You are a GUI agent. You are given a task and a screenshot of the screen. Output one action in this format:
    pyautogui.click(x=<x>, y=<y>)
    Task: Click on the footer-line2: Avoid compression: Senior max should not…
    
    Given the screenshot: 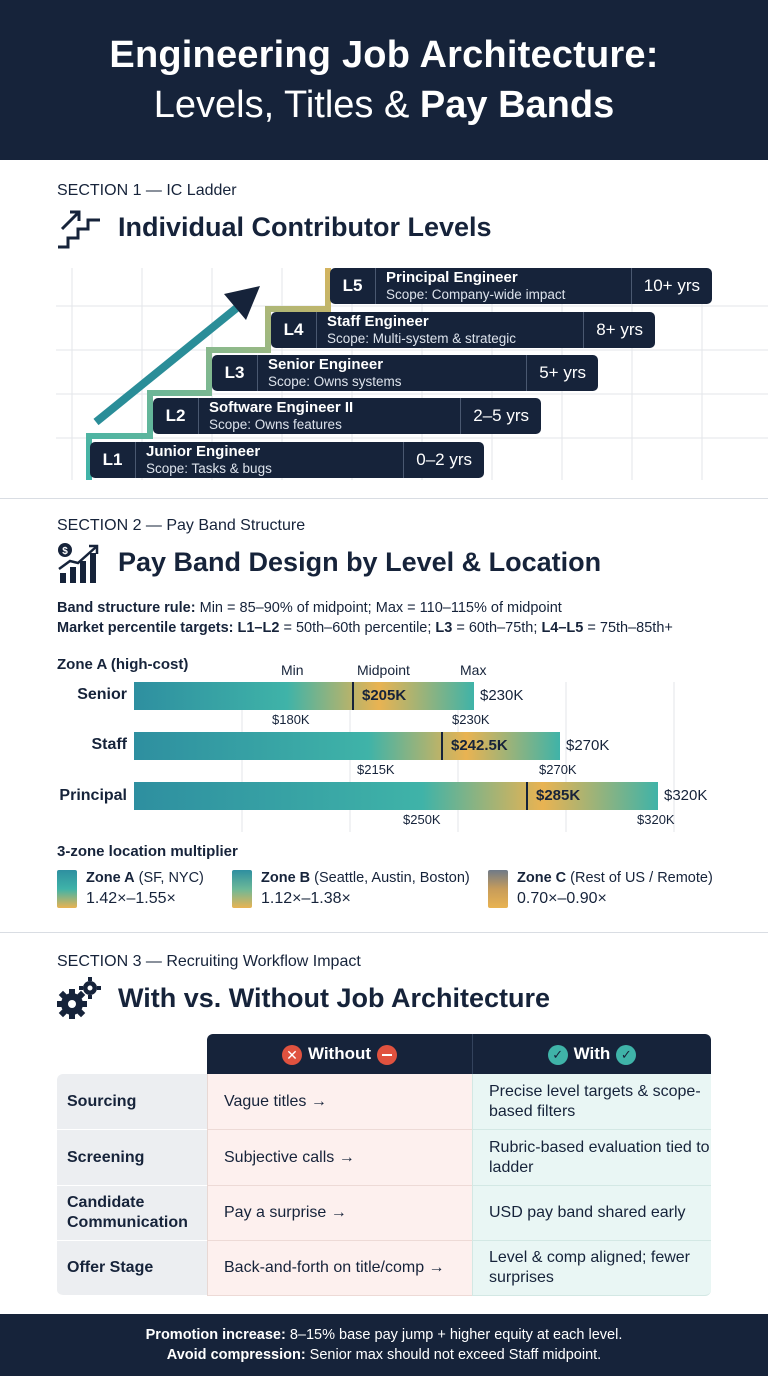 What is the action you would take?
    pyautogui.click(x=384, y=1355)
    